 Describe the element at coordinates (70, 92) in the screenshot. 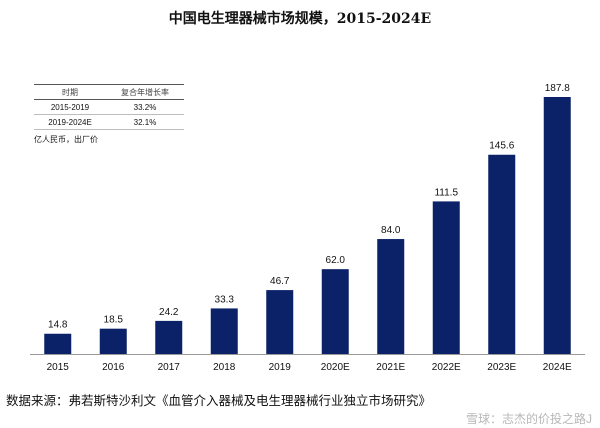

I see `cagr-header-period: 时期` at that location.